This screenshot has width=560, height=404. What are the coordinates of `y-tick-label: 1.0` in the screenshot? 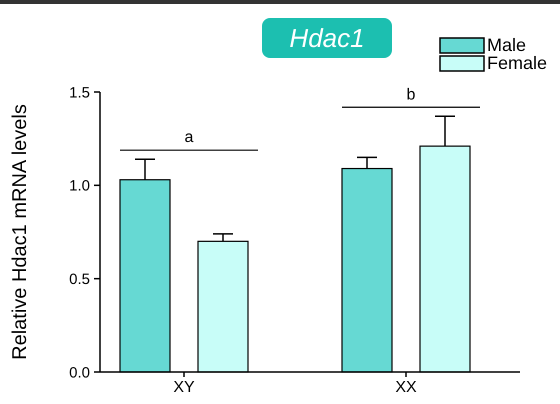 It's located at (79, 186).